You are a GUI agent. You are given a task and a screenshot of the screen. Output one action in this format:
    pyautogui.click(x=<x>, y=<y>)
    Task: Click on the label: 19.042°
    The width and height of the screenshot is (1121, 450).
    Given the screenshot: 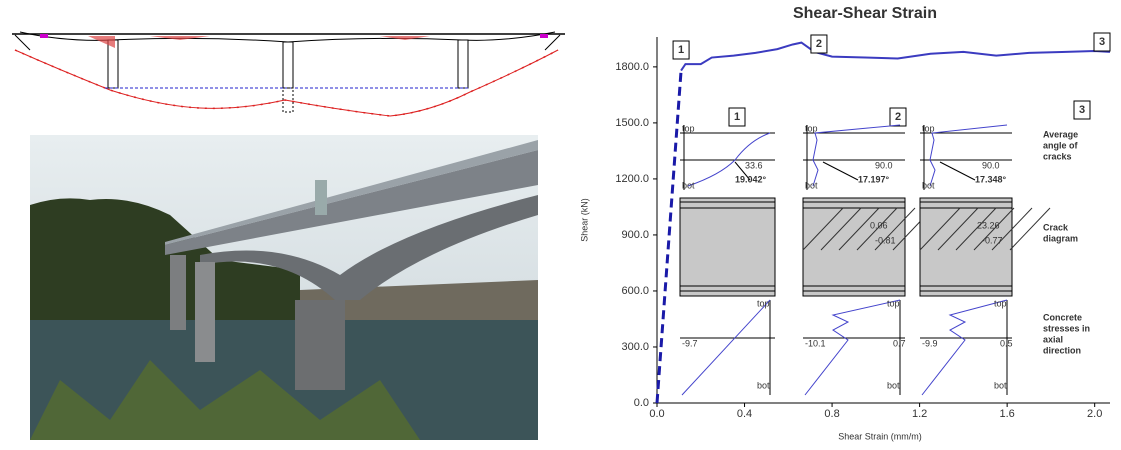 What is the action you would take?
    pyautogui.click(x=751, y=179)
    